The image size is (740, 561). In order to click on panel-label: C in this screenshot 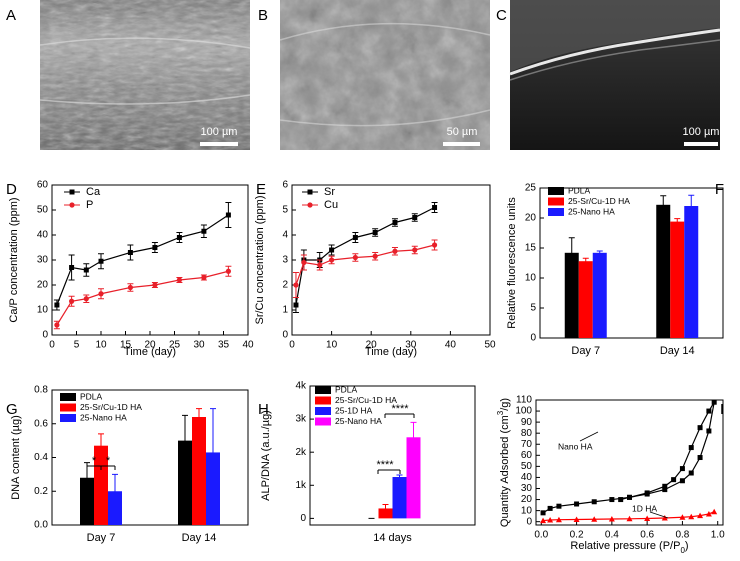, I will do `click(501, 15)`.